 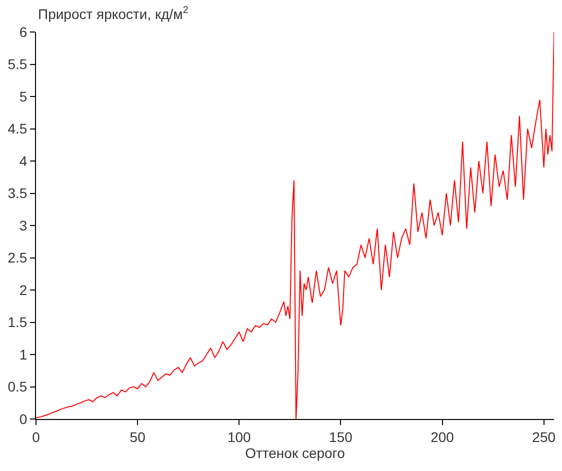 What do you see at coordinates (544, 436) in the screenshot?
I see `x-tick-label: 250` at bounding box center [544, 436].